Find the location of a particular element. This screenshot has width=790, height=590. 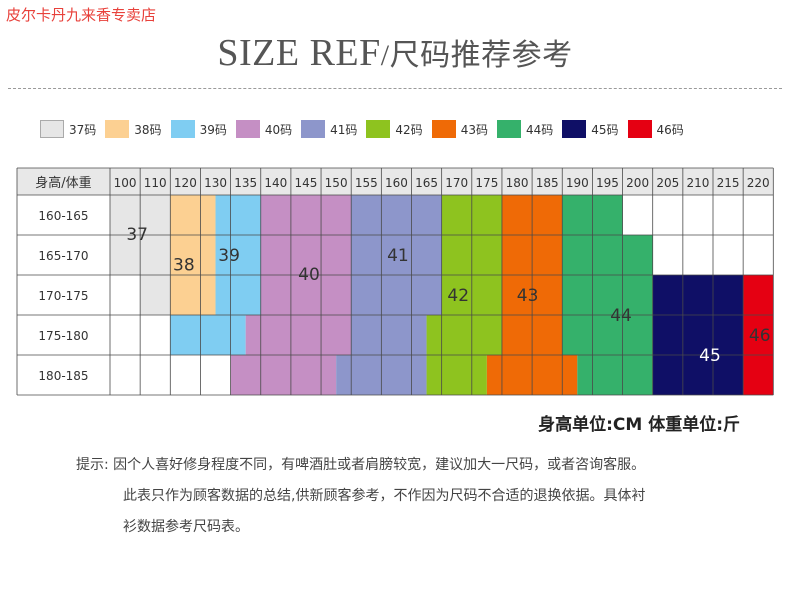

legend-label: 39码 is located at coordinates (213, 129).